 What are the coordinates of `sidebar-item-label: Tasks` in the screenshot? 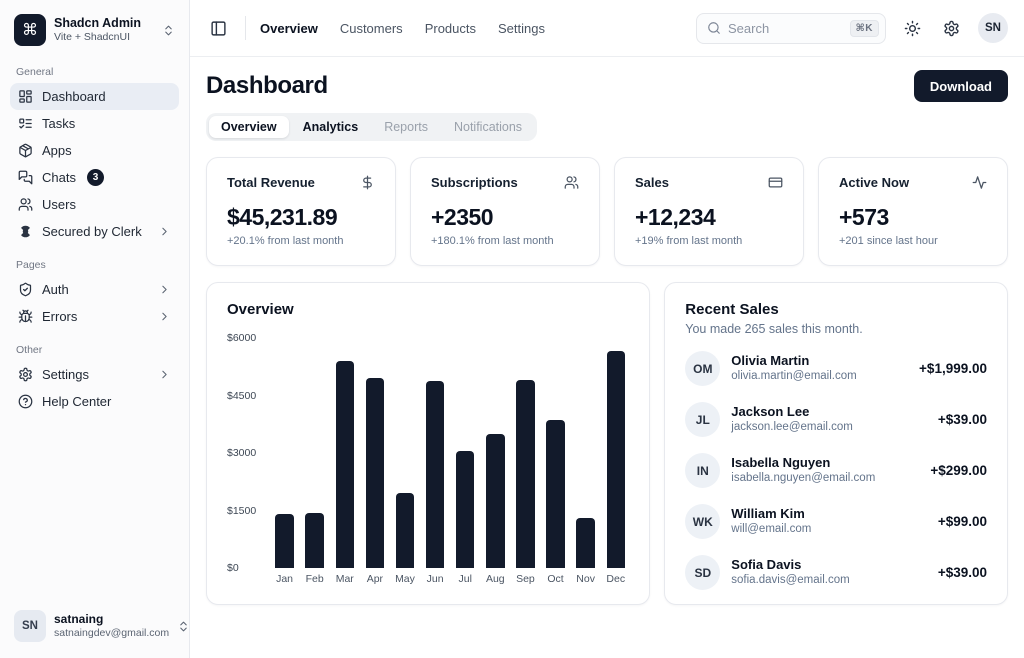 It's located at (59, 123).